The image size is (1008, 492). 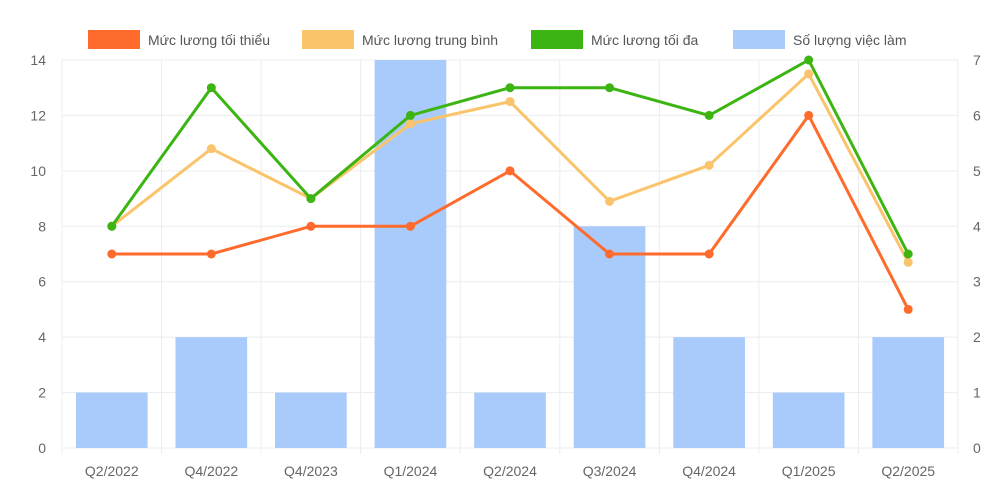 What do you see at coordinates (38, 115) in the screenshot?
I see `y-left-tick-label: 12` at bounding box center [38, 115].